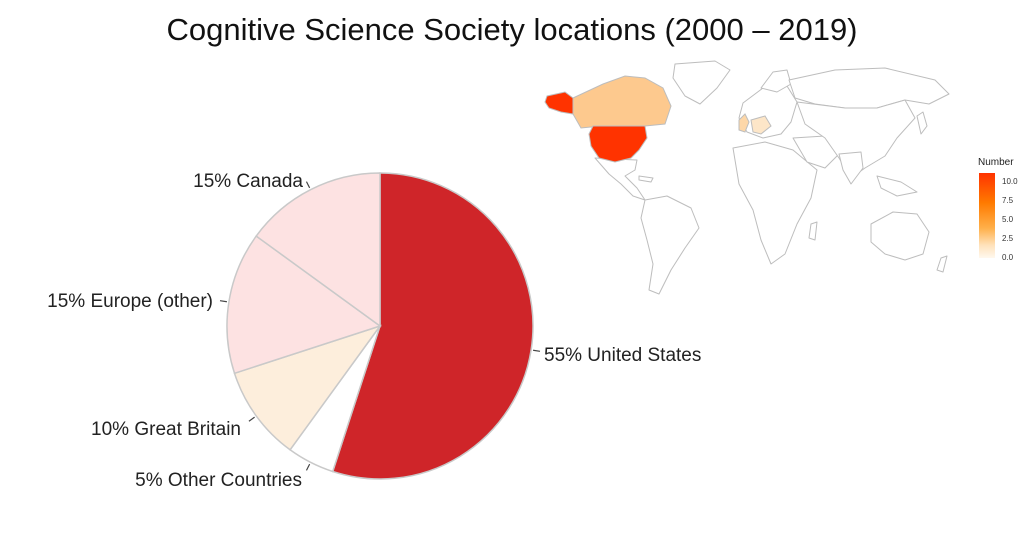 The height and width of the screenshot is (558, 1024). I want to click on slice-label: 10% Great Britain, so click(166, 429).